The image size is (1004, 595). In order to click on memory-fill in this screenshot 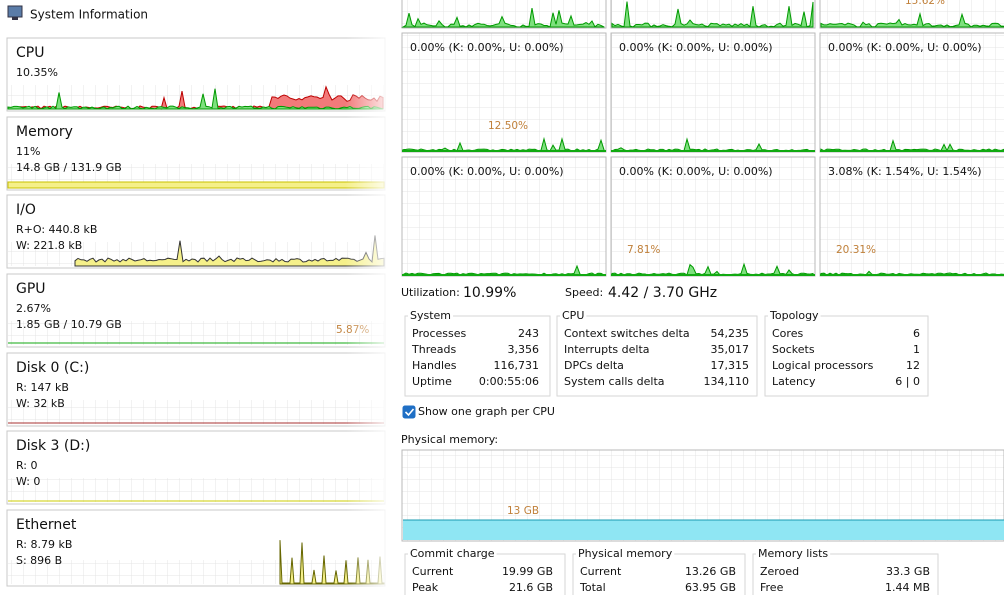, I will do `click(703, 530)`.